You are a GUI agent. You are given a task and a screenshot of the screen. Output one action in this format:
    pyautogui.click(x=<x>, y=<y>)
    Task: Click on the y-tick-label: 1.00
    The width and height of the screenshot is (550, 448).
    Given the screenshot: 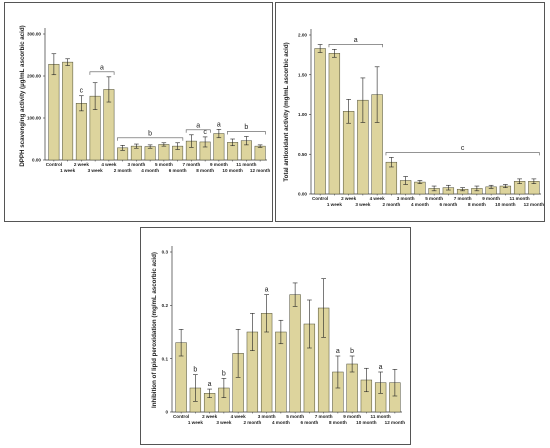 What is the action you would take?
    pyautogui.click(x=302, y=114)
    